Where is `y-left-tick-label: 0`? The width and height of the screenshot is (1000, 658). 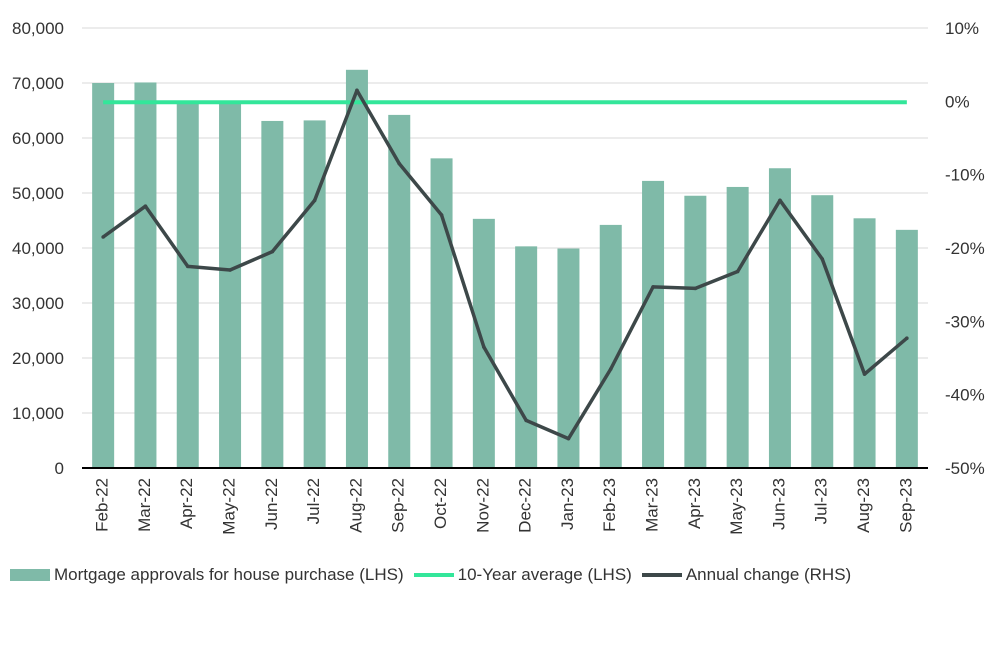 y-left-tick-label: 0 is located at coordinates (59, 468).